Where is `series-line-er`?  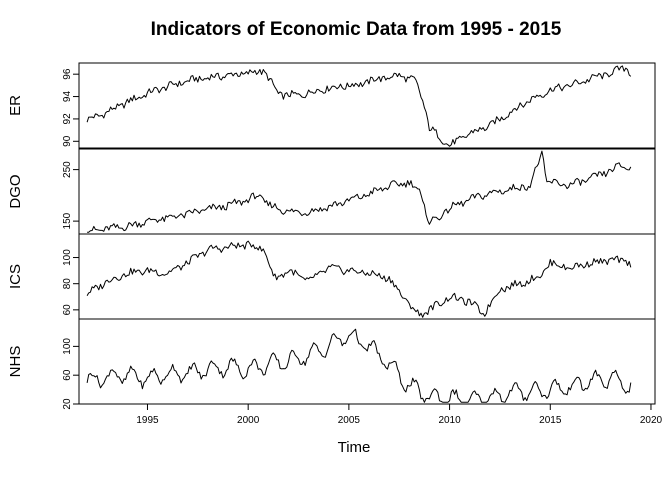 series-line-er is located at coordinates (359, 106).